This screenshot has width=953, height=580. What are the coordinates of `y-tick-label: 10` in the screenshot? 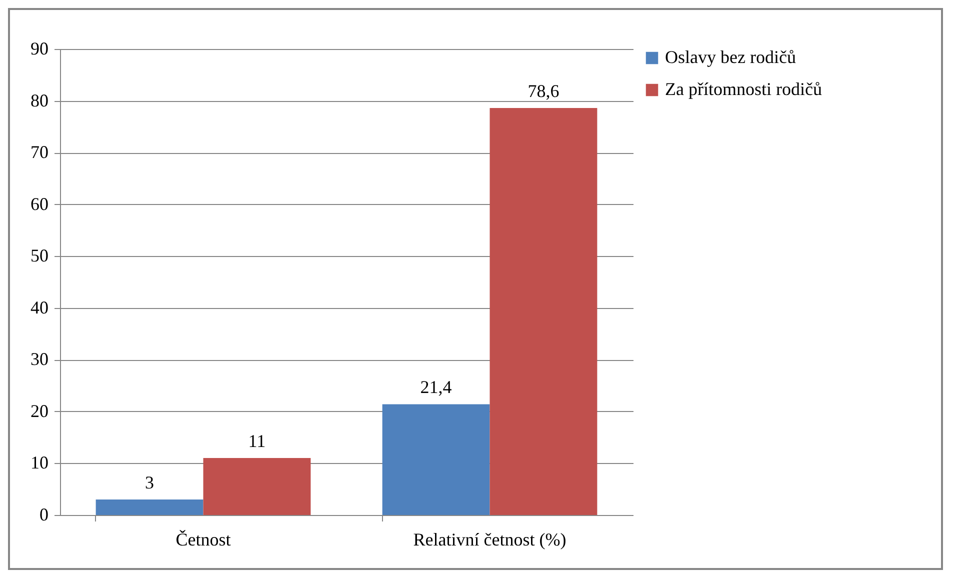 It's located at (39, 462).